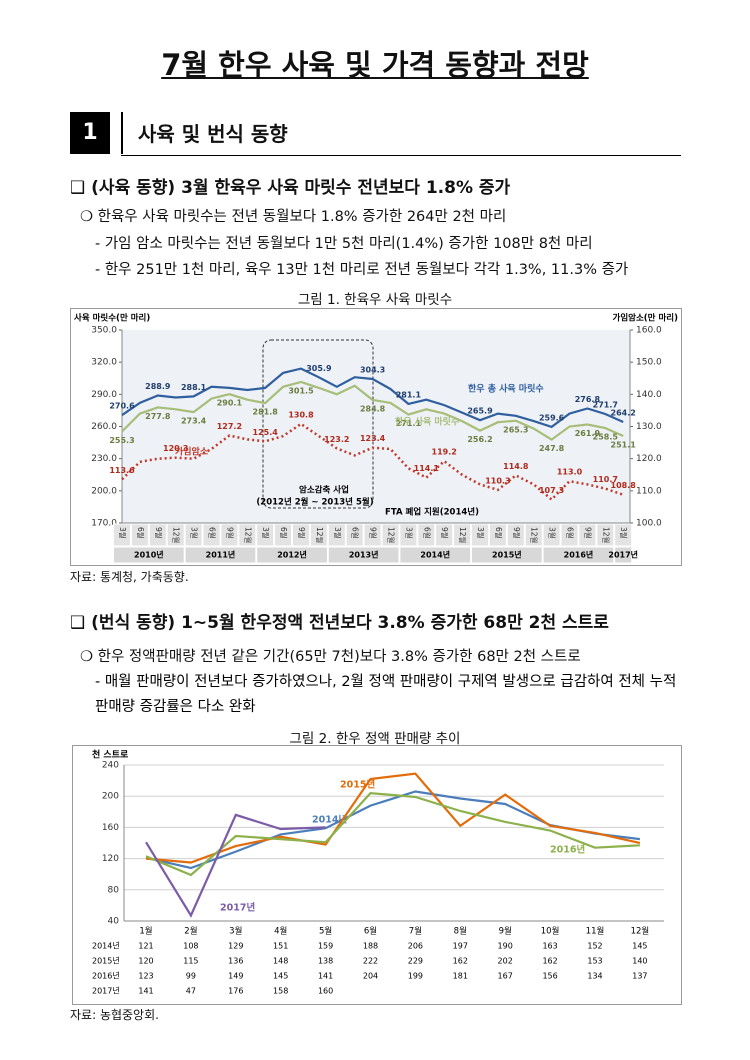  Describe the element at coordinates (325, 931) in the screenshot. I see `x-tick-label: 5월` at that location.